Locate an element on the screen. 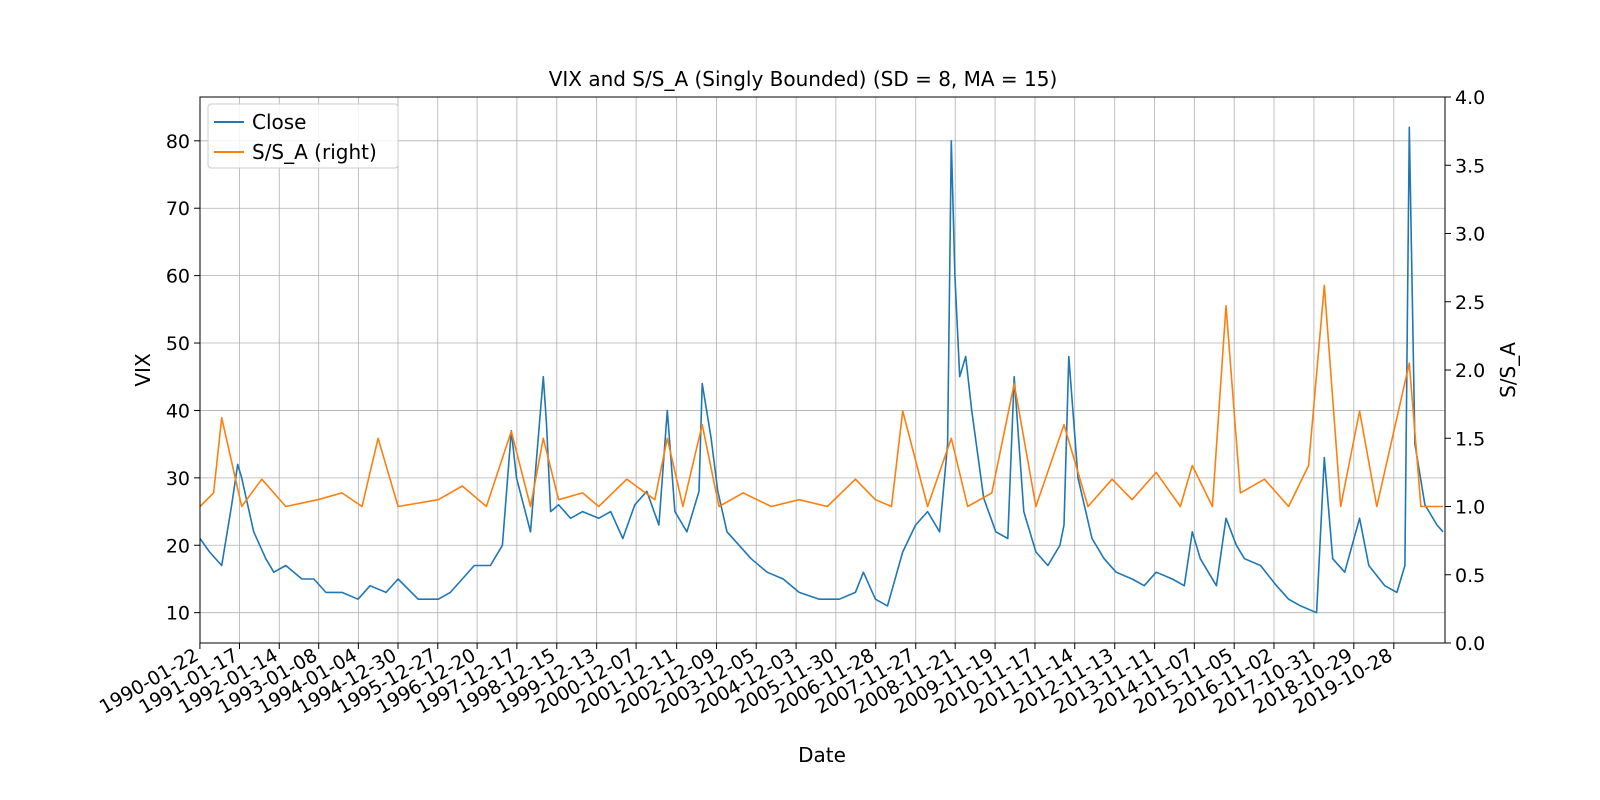 Image resolution: width=1600 pixels, height=800 pixels. y-right-tick-label: 2.5 is located at coordinates (1470, 303).